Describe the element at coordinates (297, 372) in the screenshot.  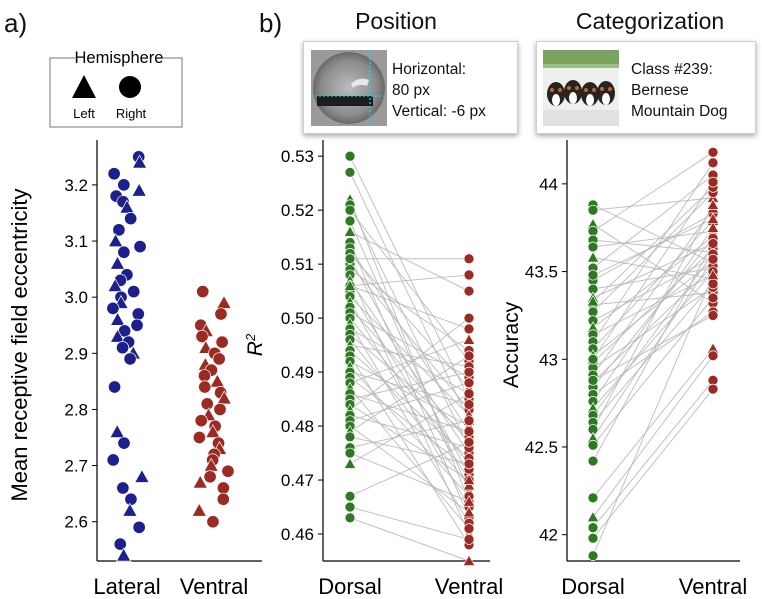
I see `position-y-tick-label: 0.49` at that location.